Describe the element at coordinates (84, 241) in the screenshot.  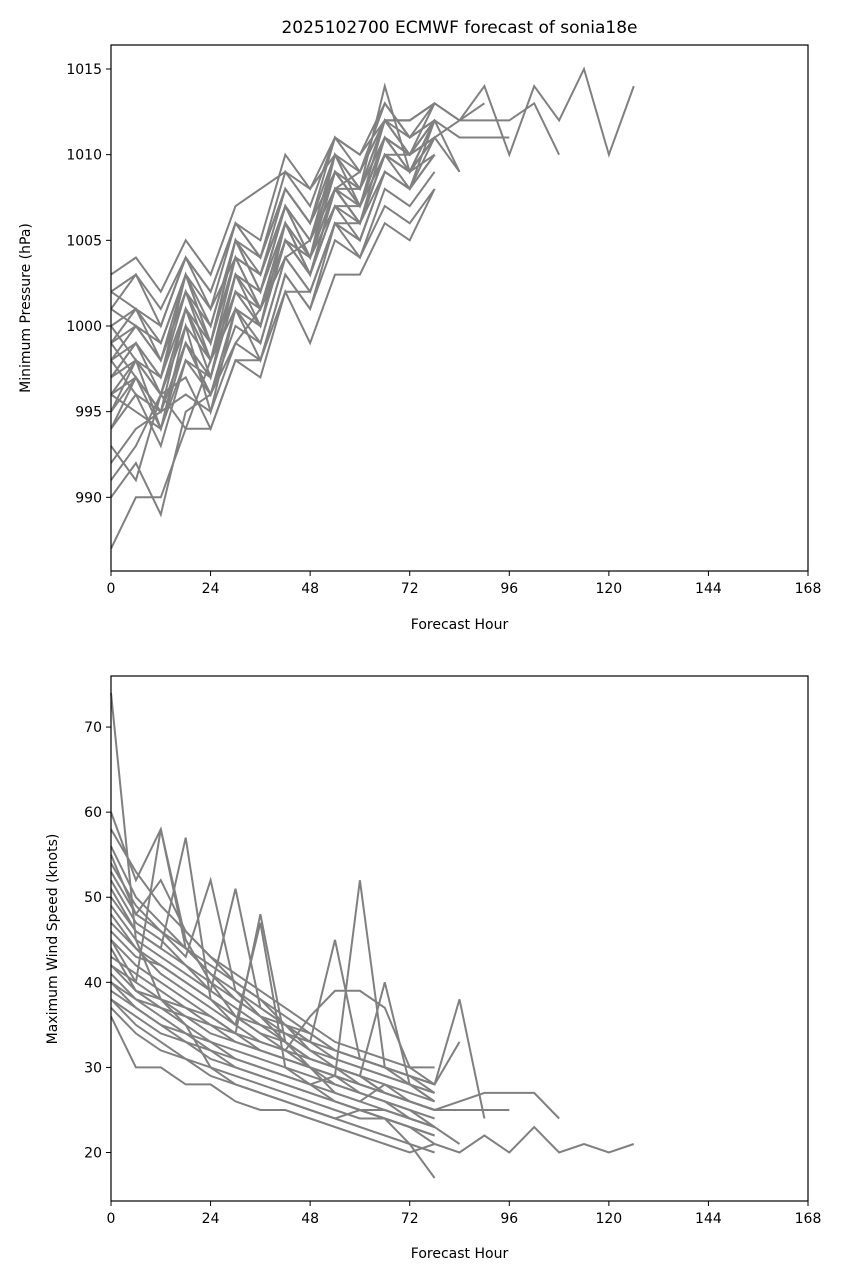
I see `pressure-y-tick-label: 1005` at that location.